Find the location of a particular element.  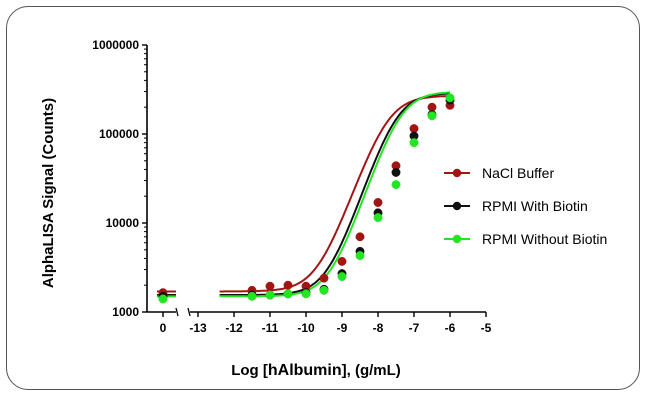

y-axis-label: AlphaLISA Signal (Counts) is located at coordinates (48, 193).